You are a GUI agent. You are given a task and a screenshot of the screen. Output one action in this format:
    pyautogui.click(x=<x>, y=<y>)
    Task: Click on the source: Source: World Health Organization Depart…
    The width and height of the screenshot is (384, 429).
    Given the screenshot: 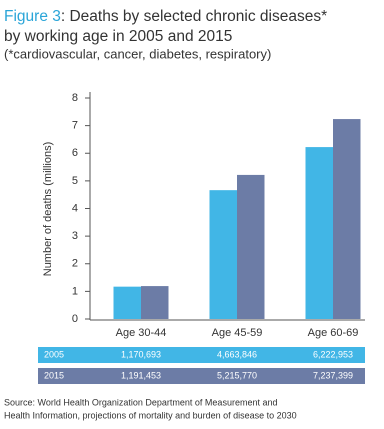 What is the action you would take?
    pyautogui.click(x=140, y=402)
    